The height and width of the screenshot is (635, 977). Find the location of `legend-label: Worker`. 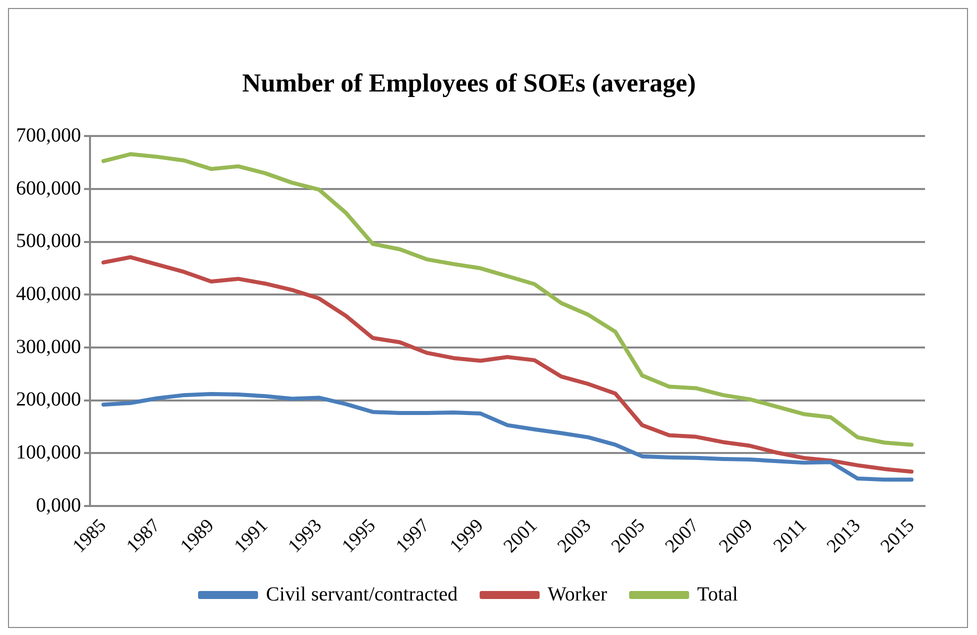

legend-label: Worker is located at coordinates (578, 594).